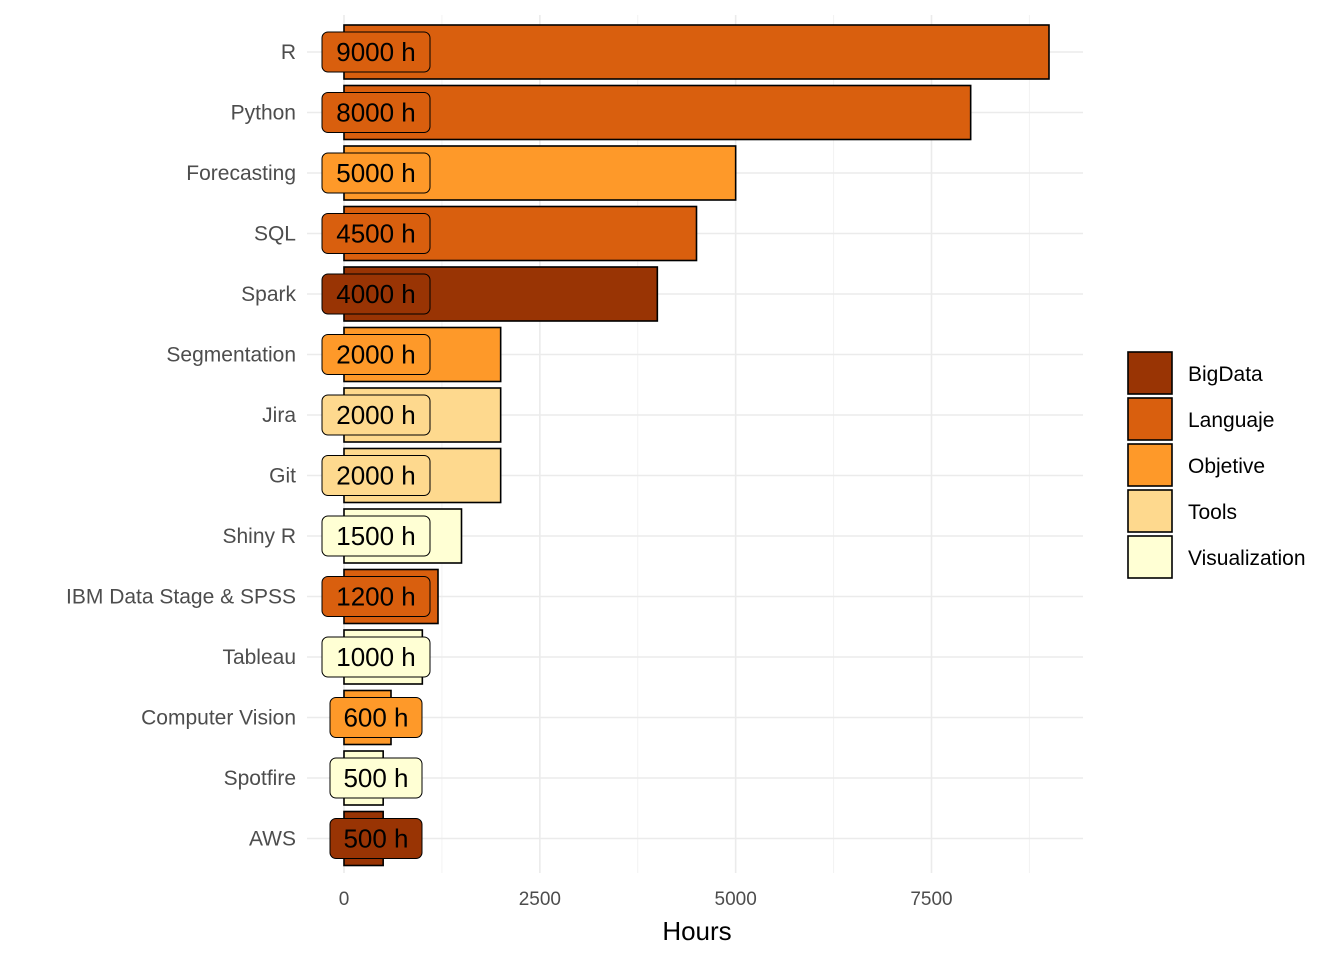 This screenshot has height=960, width=1344. I want to click on x-axis-tick-labels: 0 2500 5000 7500, so click(646, 899).